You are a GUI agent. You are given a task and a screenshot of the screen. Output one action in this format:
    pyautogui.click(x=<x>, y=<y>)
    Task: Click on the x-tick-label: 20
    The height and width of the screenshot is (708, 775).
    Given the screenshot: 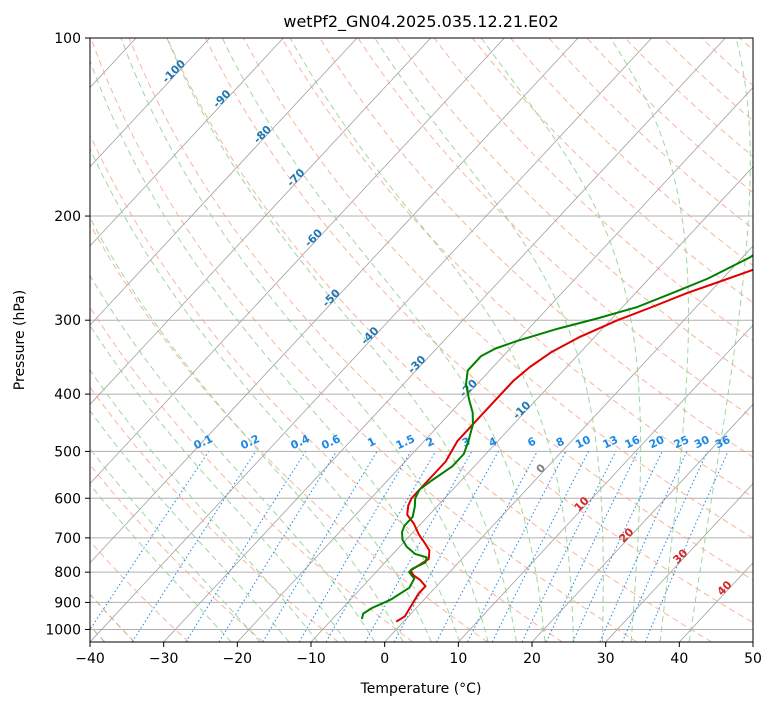 What is the action you would take?
    pyautogui.click(x=532, y=659)
    